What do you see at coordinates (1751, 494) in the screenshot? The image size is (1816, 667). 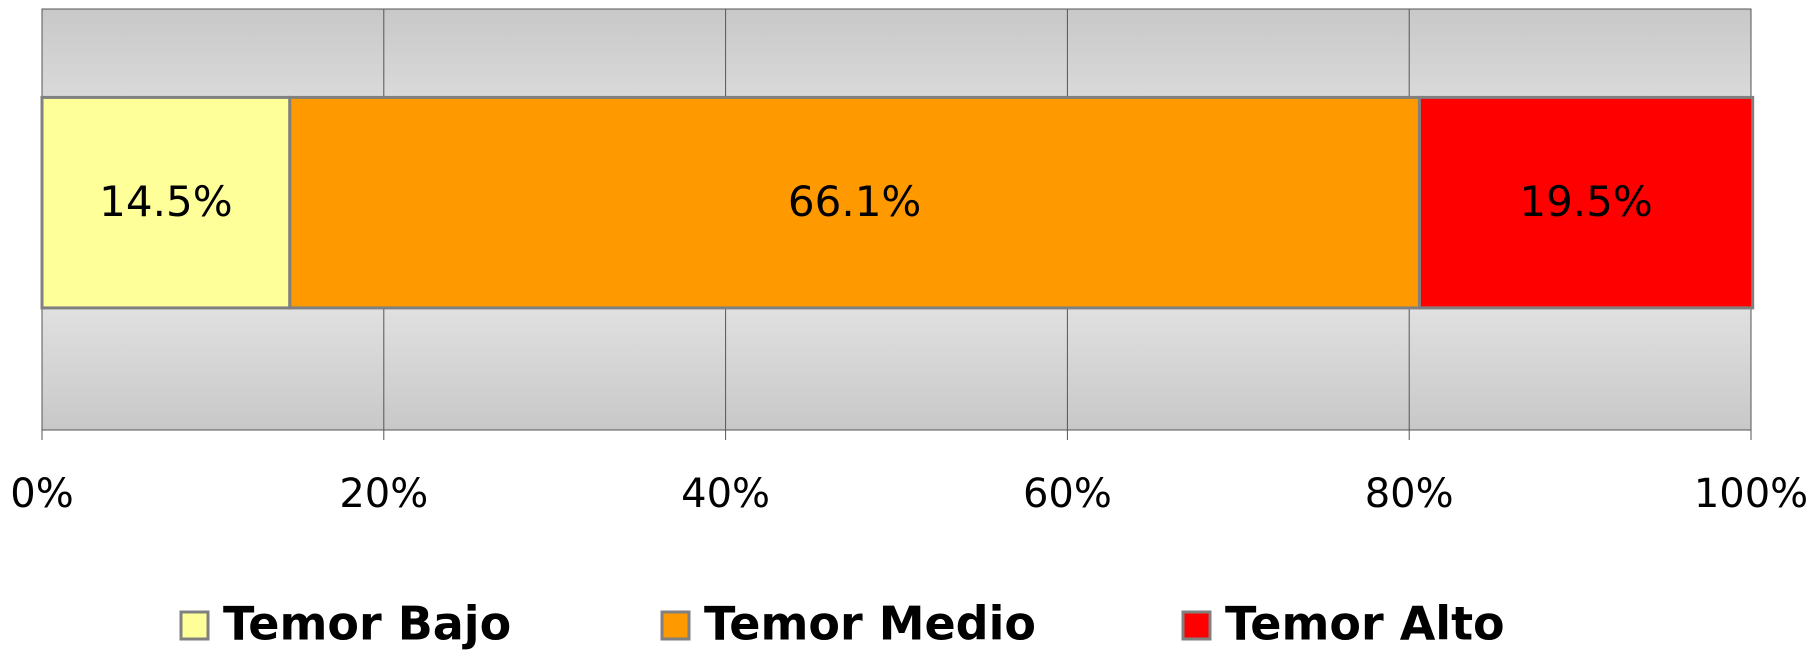 I see `x-tick-label: 100%` at bounding box center [1751, 494].